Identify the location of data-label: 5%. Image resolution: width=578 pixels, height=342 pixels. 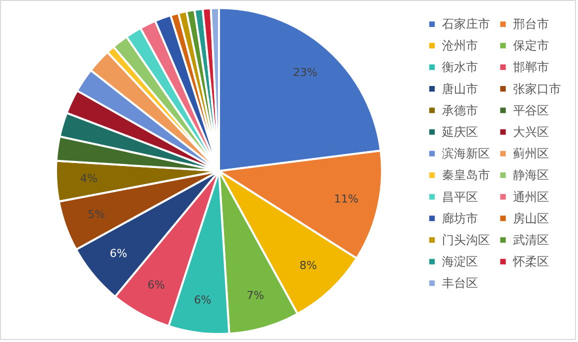
(97, 215).